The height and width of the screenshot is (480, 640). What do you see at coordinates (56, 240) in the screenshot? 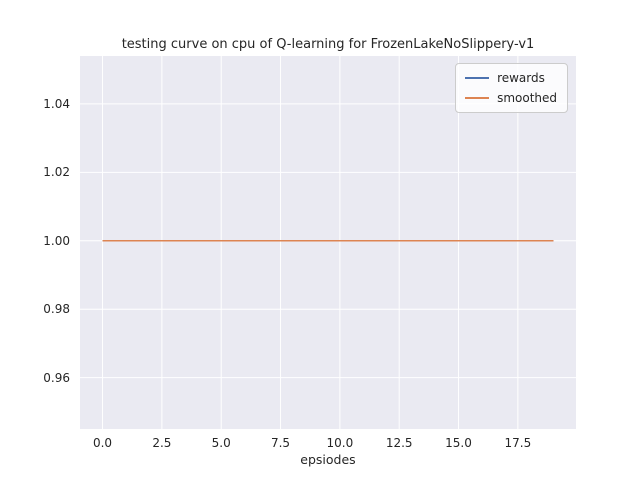
I see `y-tick-label: 1.00` at bounding box center [56, 240].